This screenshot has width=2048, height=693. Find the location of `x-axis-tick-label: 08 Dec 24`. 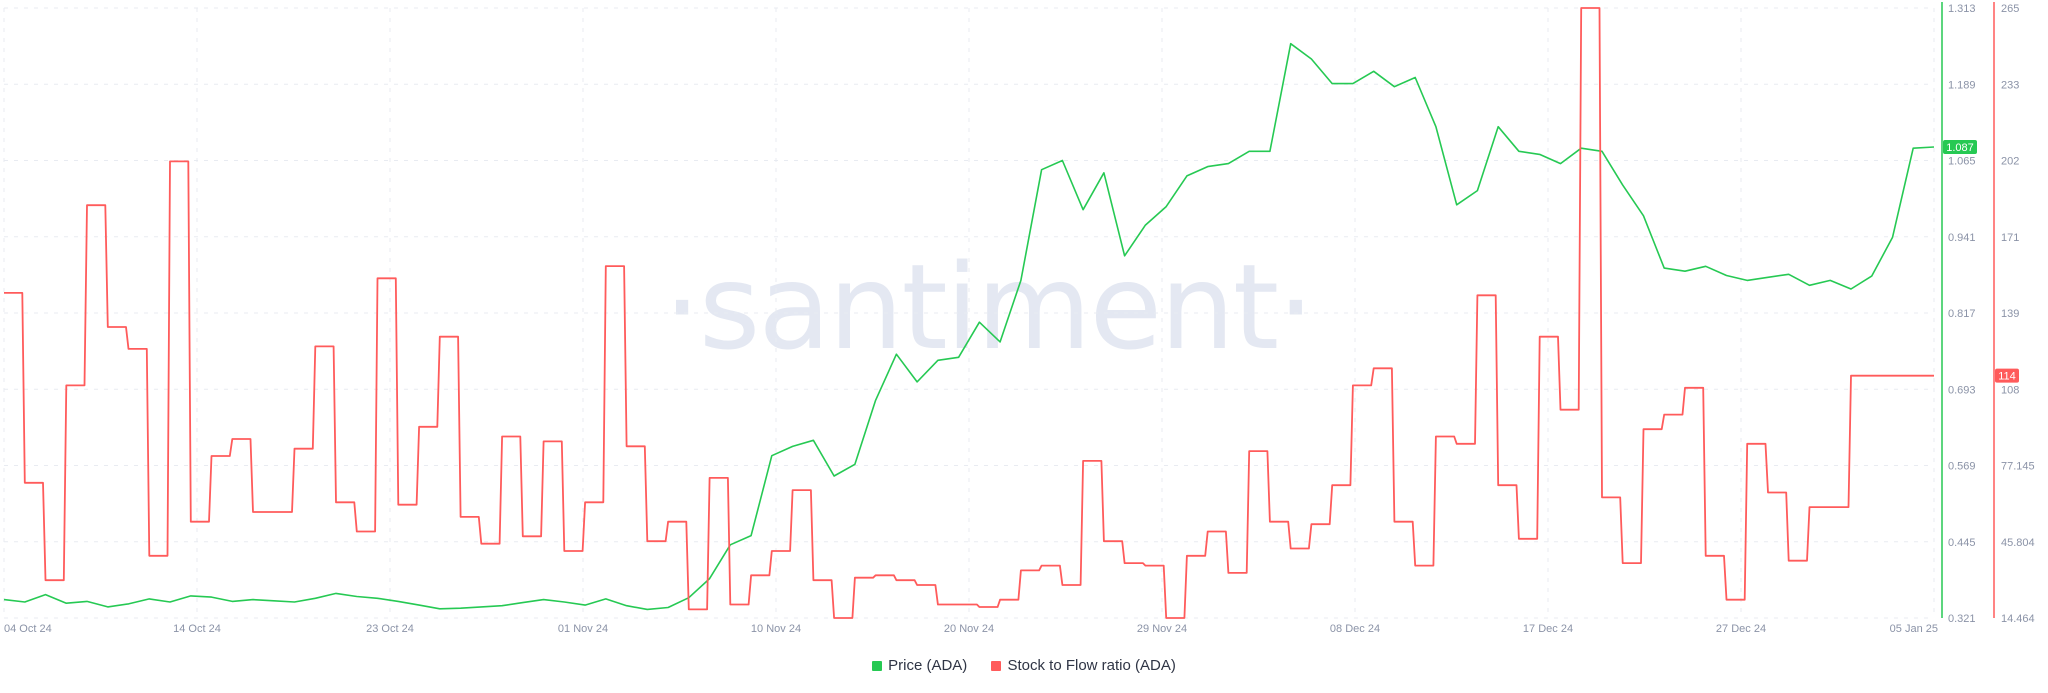

x-axis-tick-label: 08 Dec 24 is located at coordinates (1355, 629).